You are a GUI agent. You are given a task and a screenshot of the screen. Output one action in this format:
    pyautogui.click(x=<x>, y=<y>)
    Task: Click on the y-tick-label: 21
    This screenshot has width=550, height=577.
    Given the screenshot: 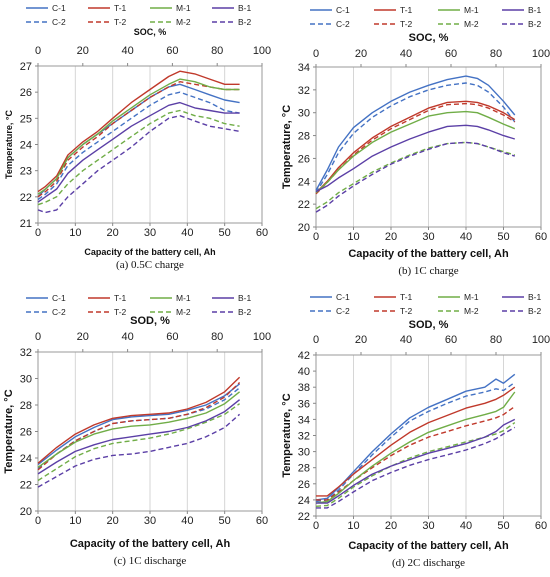 What is the action you would take?
    pyautogui.click(x=26, y=224)
    